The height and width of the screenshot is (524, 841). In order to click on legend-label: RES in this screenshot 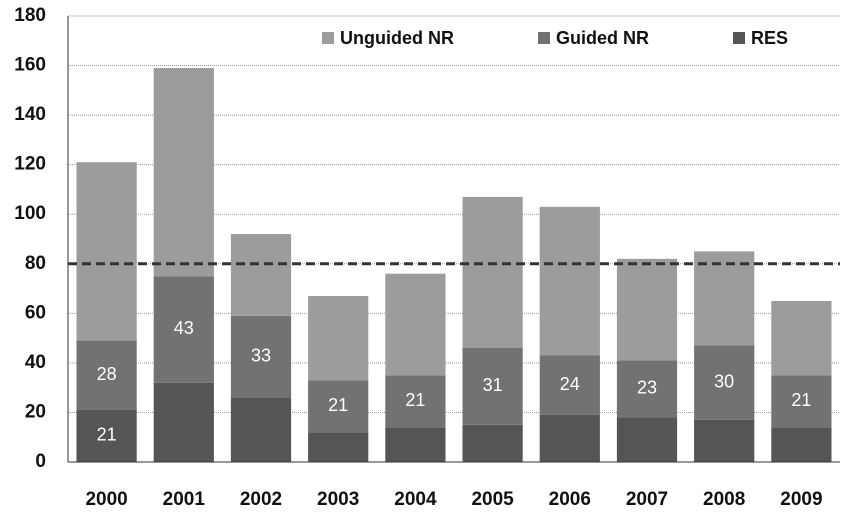, I will do `click(769, 38)`.